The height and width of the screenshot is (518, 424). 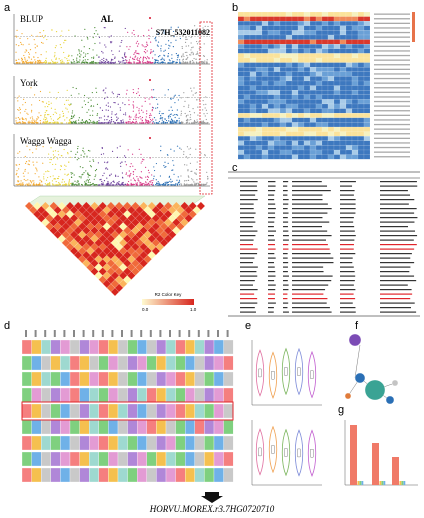 What do you see at coordinates (395, 383) in the screenshot?
I see `node` at bounding box center [395, 383].